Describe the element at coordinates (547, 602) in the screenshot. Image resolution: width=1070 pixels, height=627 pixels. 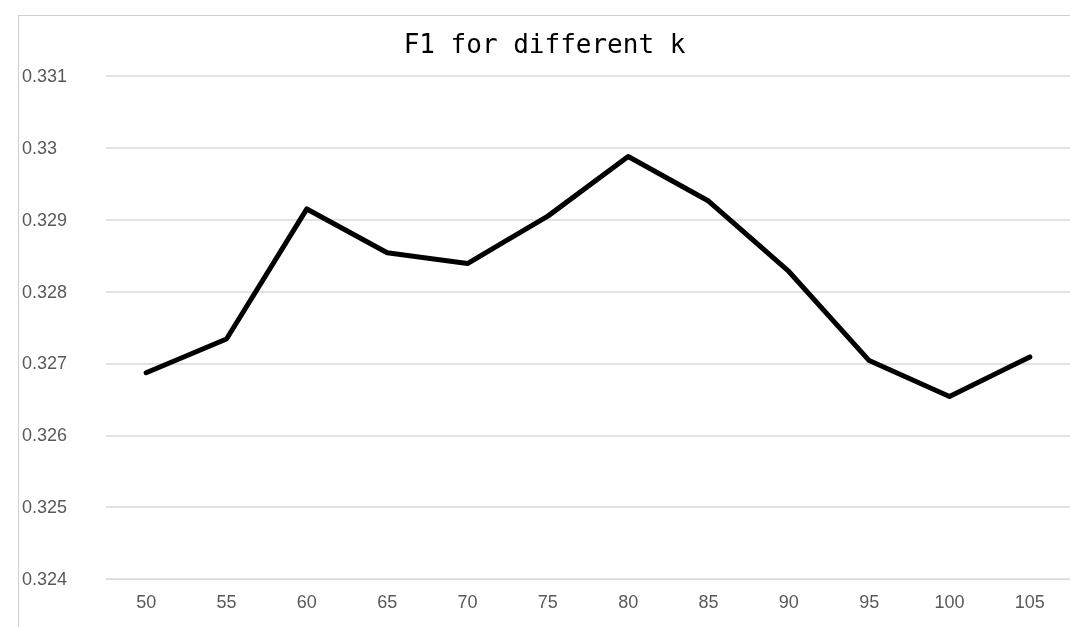
I see `x-tick-label: 75` at that location.